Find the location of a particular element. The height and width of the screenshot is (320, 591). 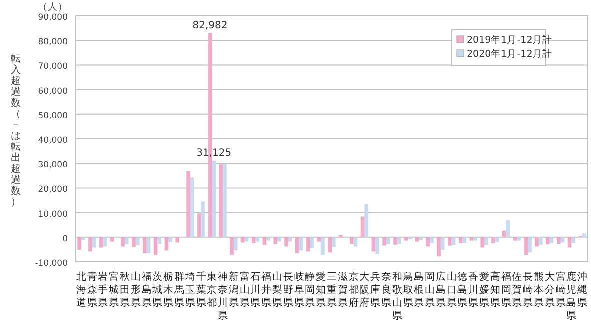

x-tick-label: 奈良県 is located at coordinates (386, 290).